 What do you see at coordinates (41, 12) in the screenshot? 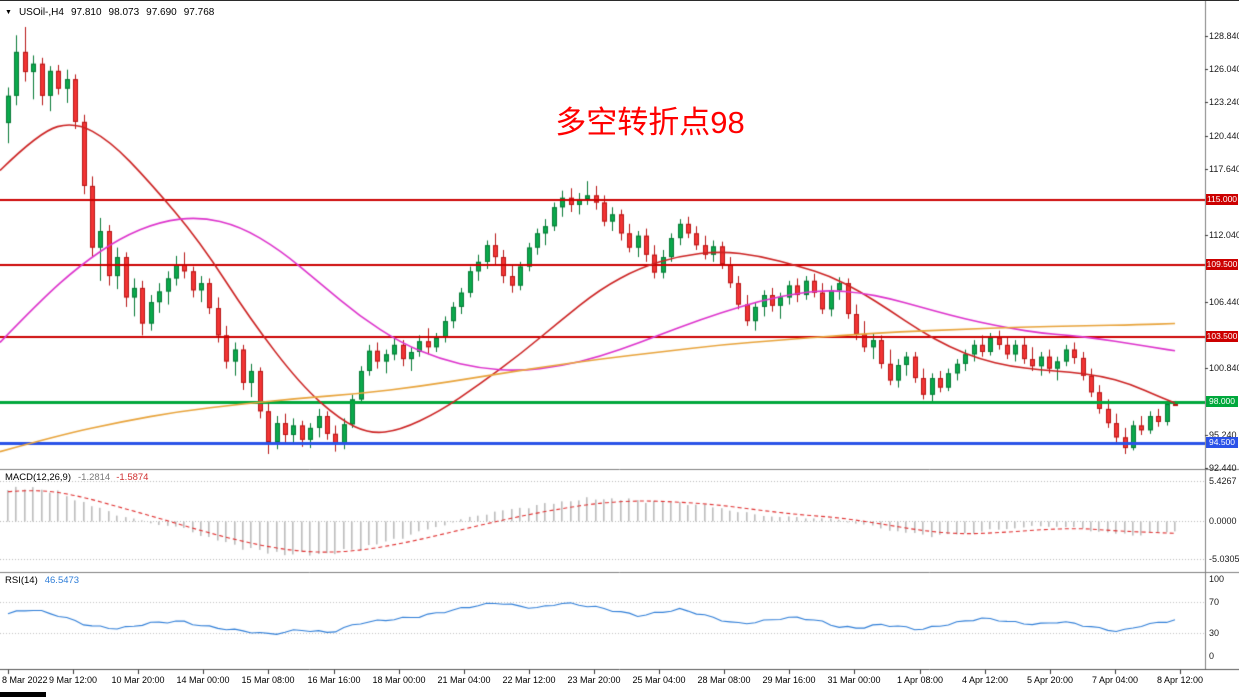
I see `symbol-name: USOil-,H4` at bounding box center [41, 12].